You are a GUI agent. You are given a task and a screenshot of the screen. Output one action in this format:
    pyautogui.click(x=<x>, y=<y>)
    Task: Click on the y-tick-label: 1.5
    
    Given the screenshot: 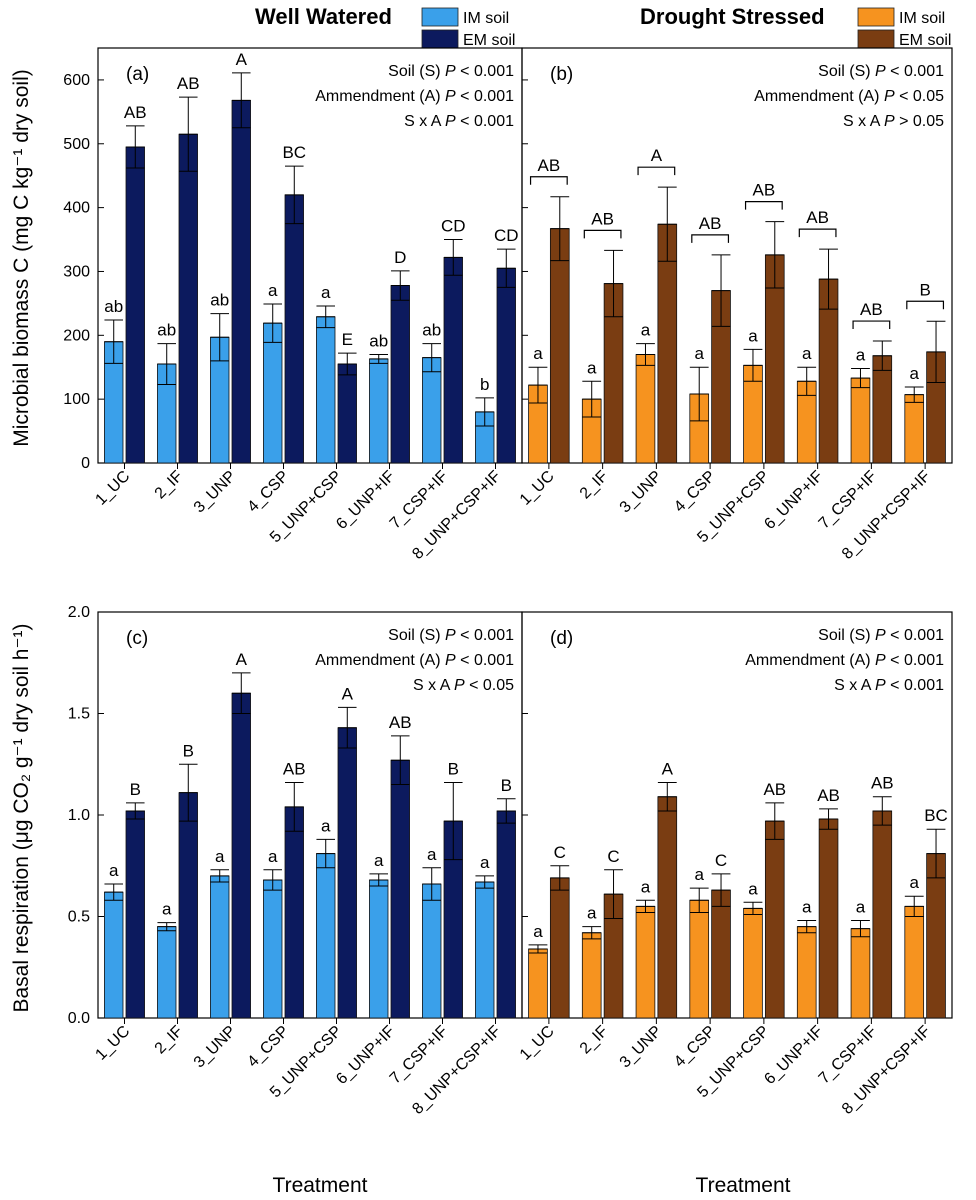 What is the action you would take?
    pyautogui.click(x=79, y=714)
    